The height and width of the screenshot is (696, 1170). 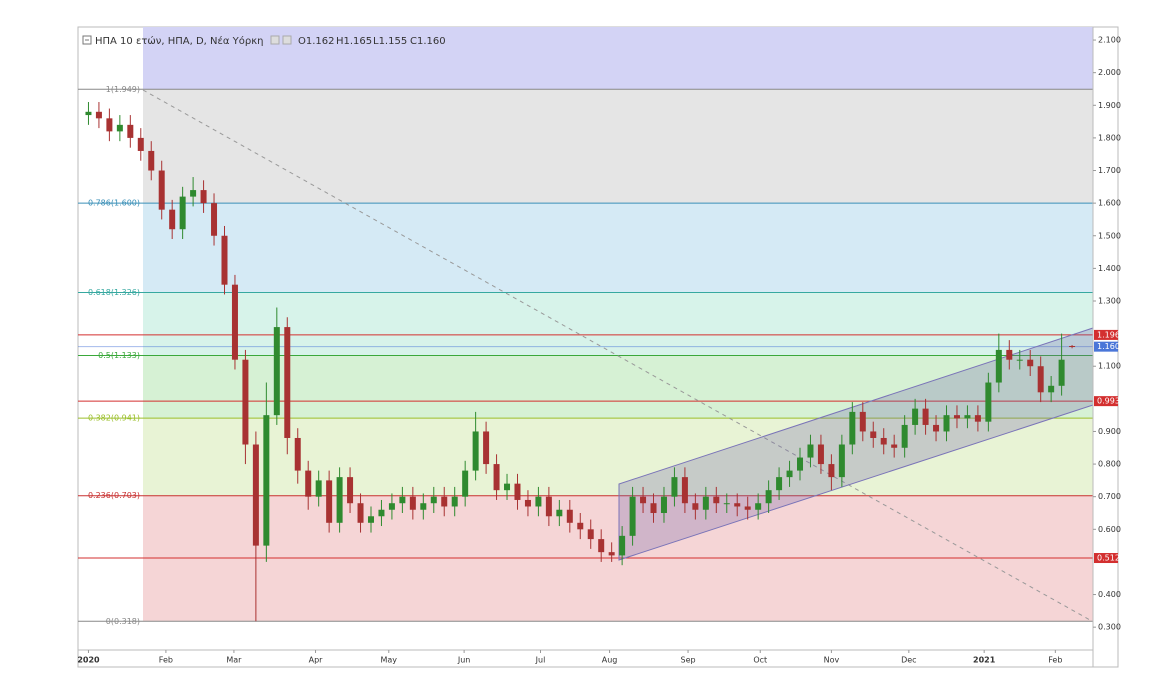 I want to click on y-tick-label: 1.500, so click(x=1109, y=235).